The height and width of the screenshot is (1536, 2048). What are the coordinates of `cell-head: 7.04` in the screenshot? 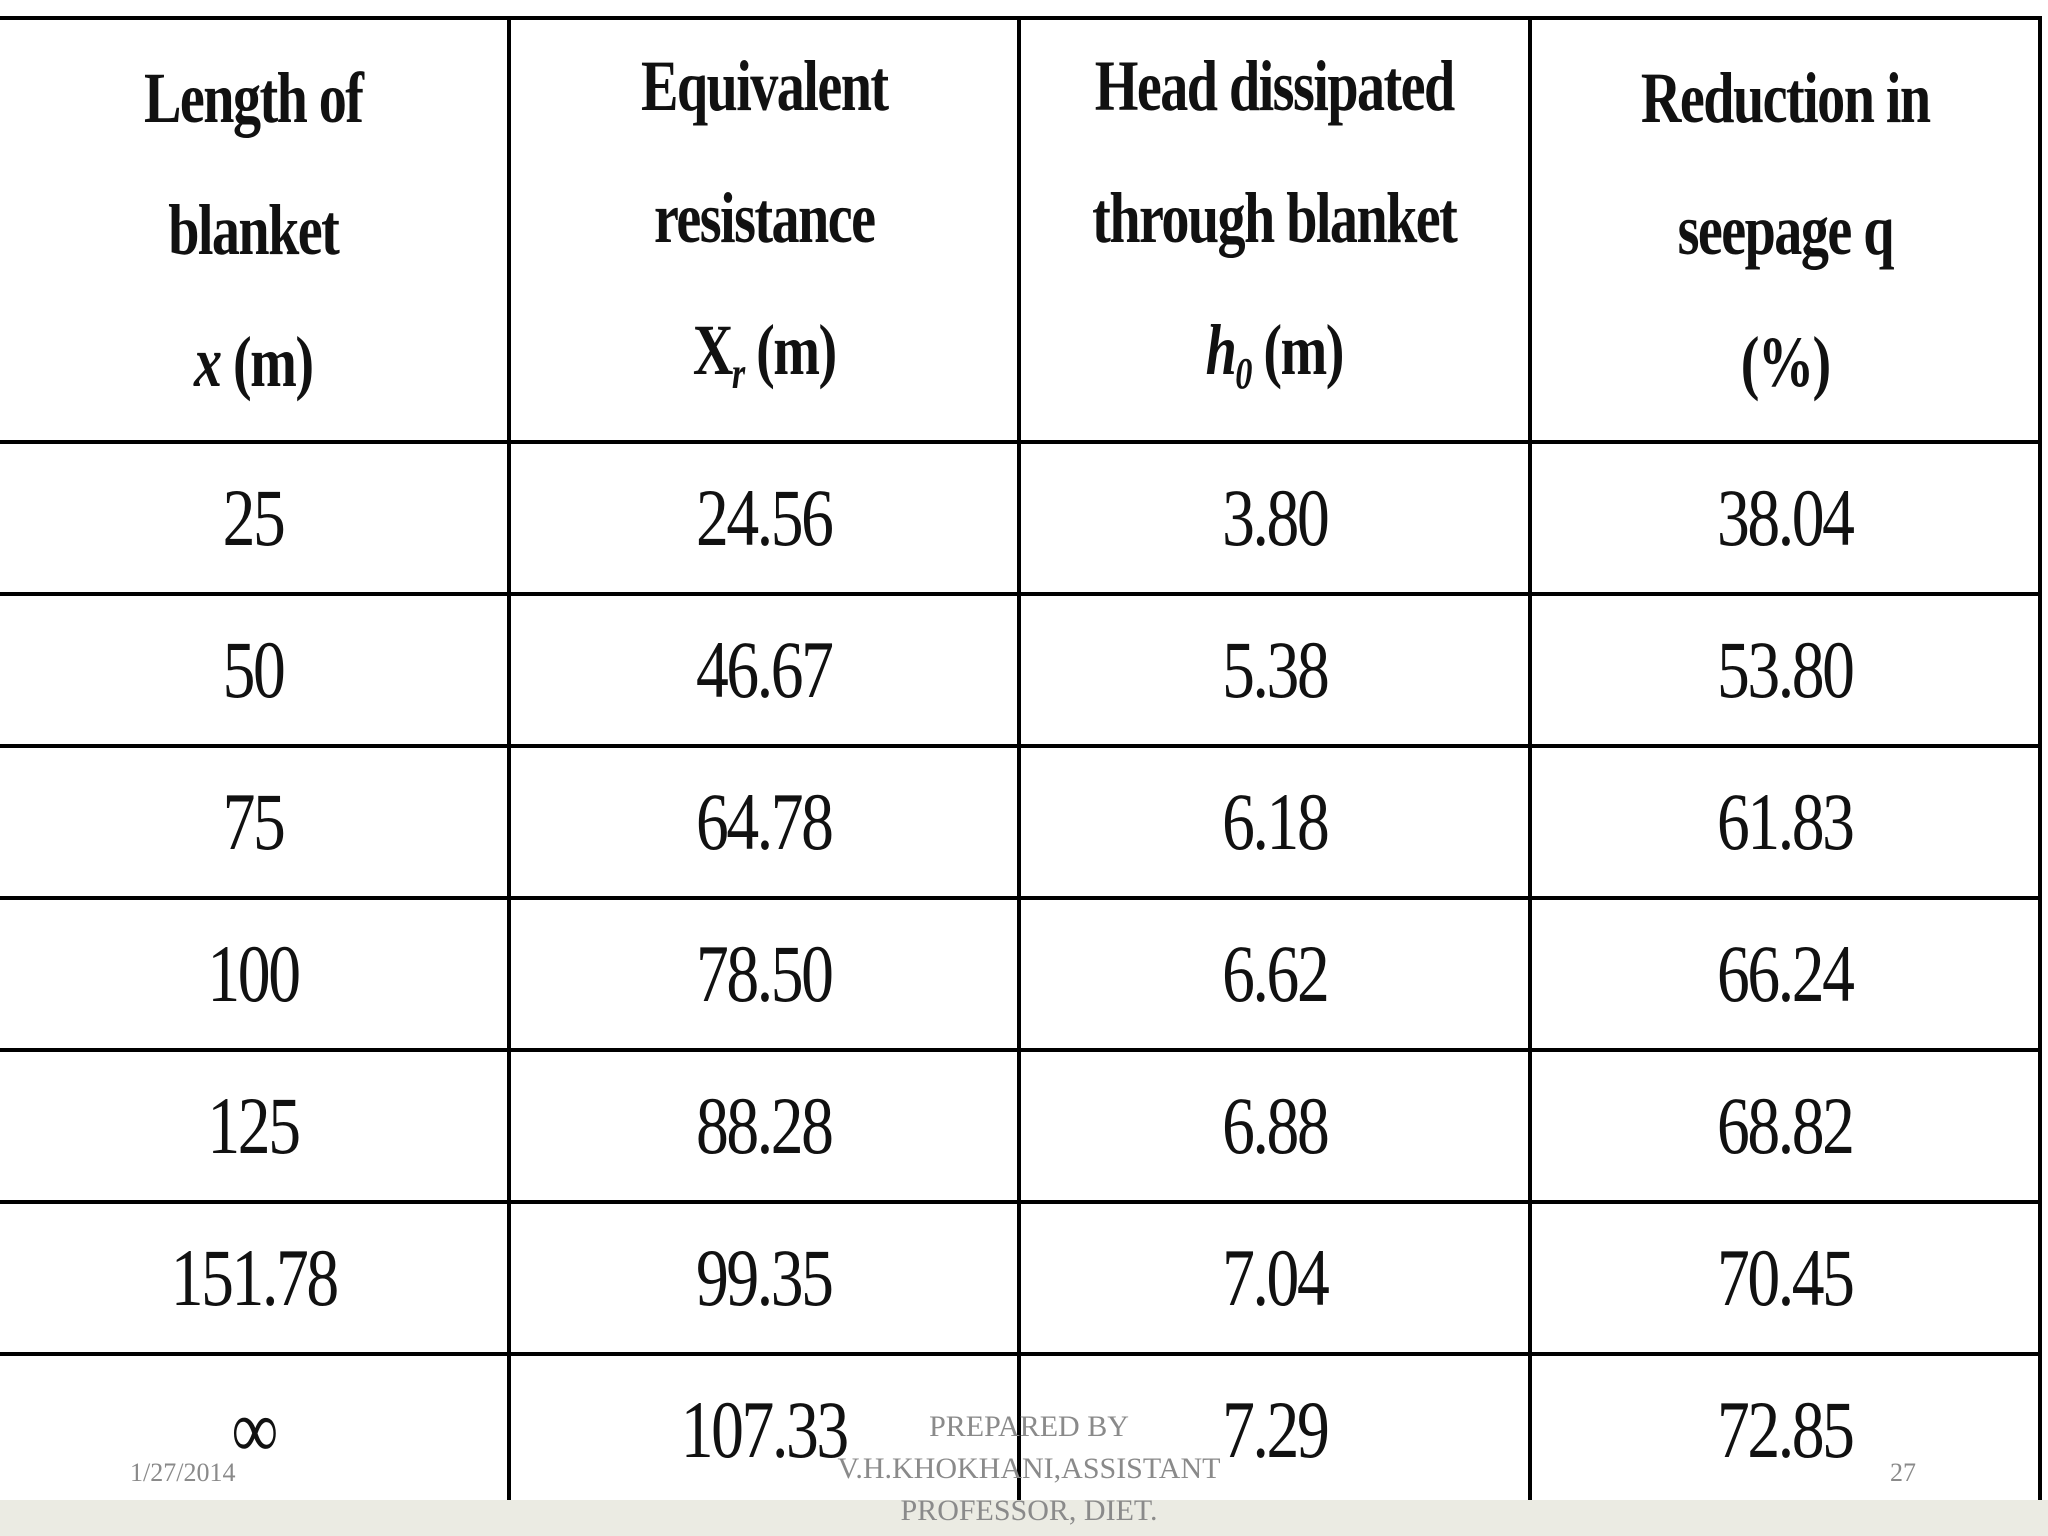 It's located at (1274, 1278).